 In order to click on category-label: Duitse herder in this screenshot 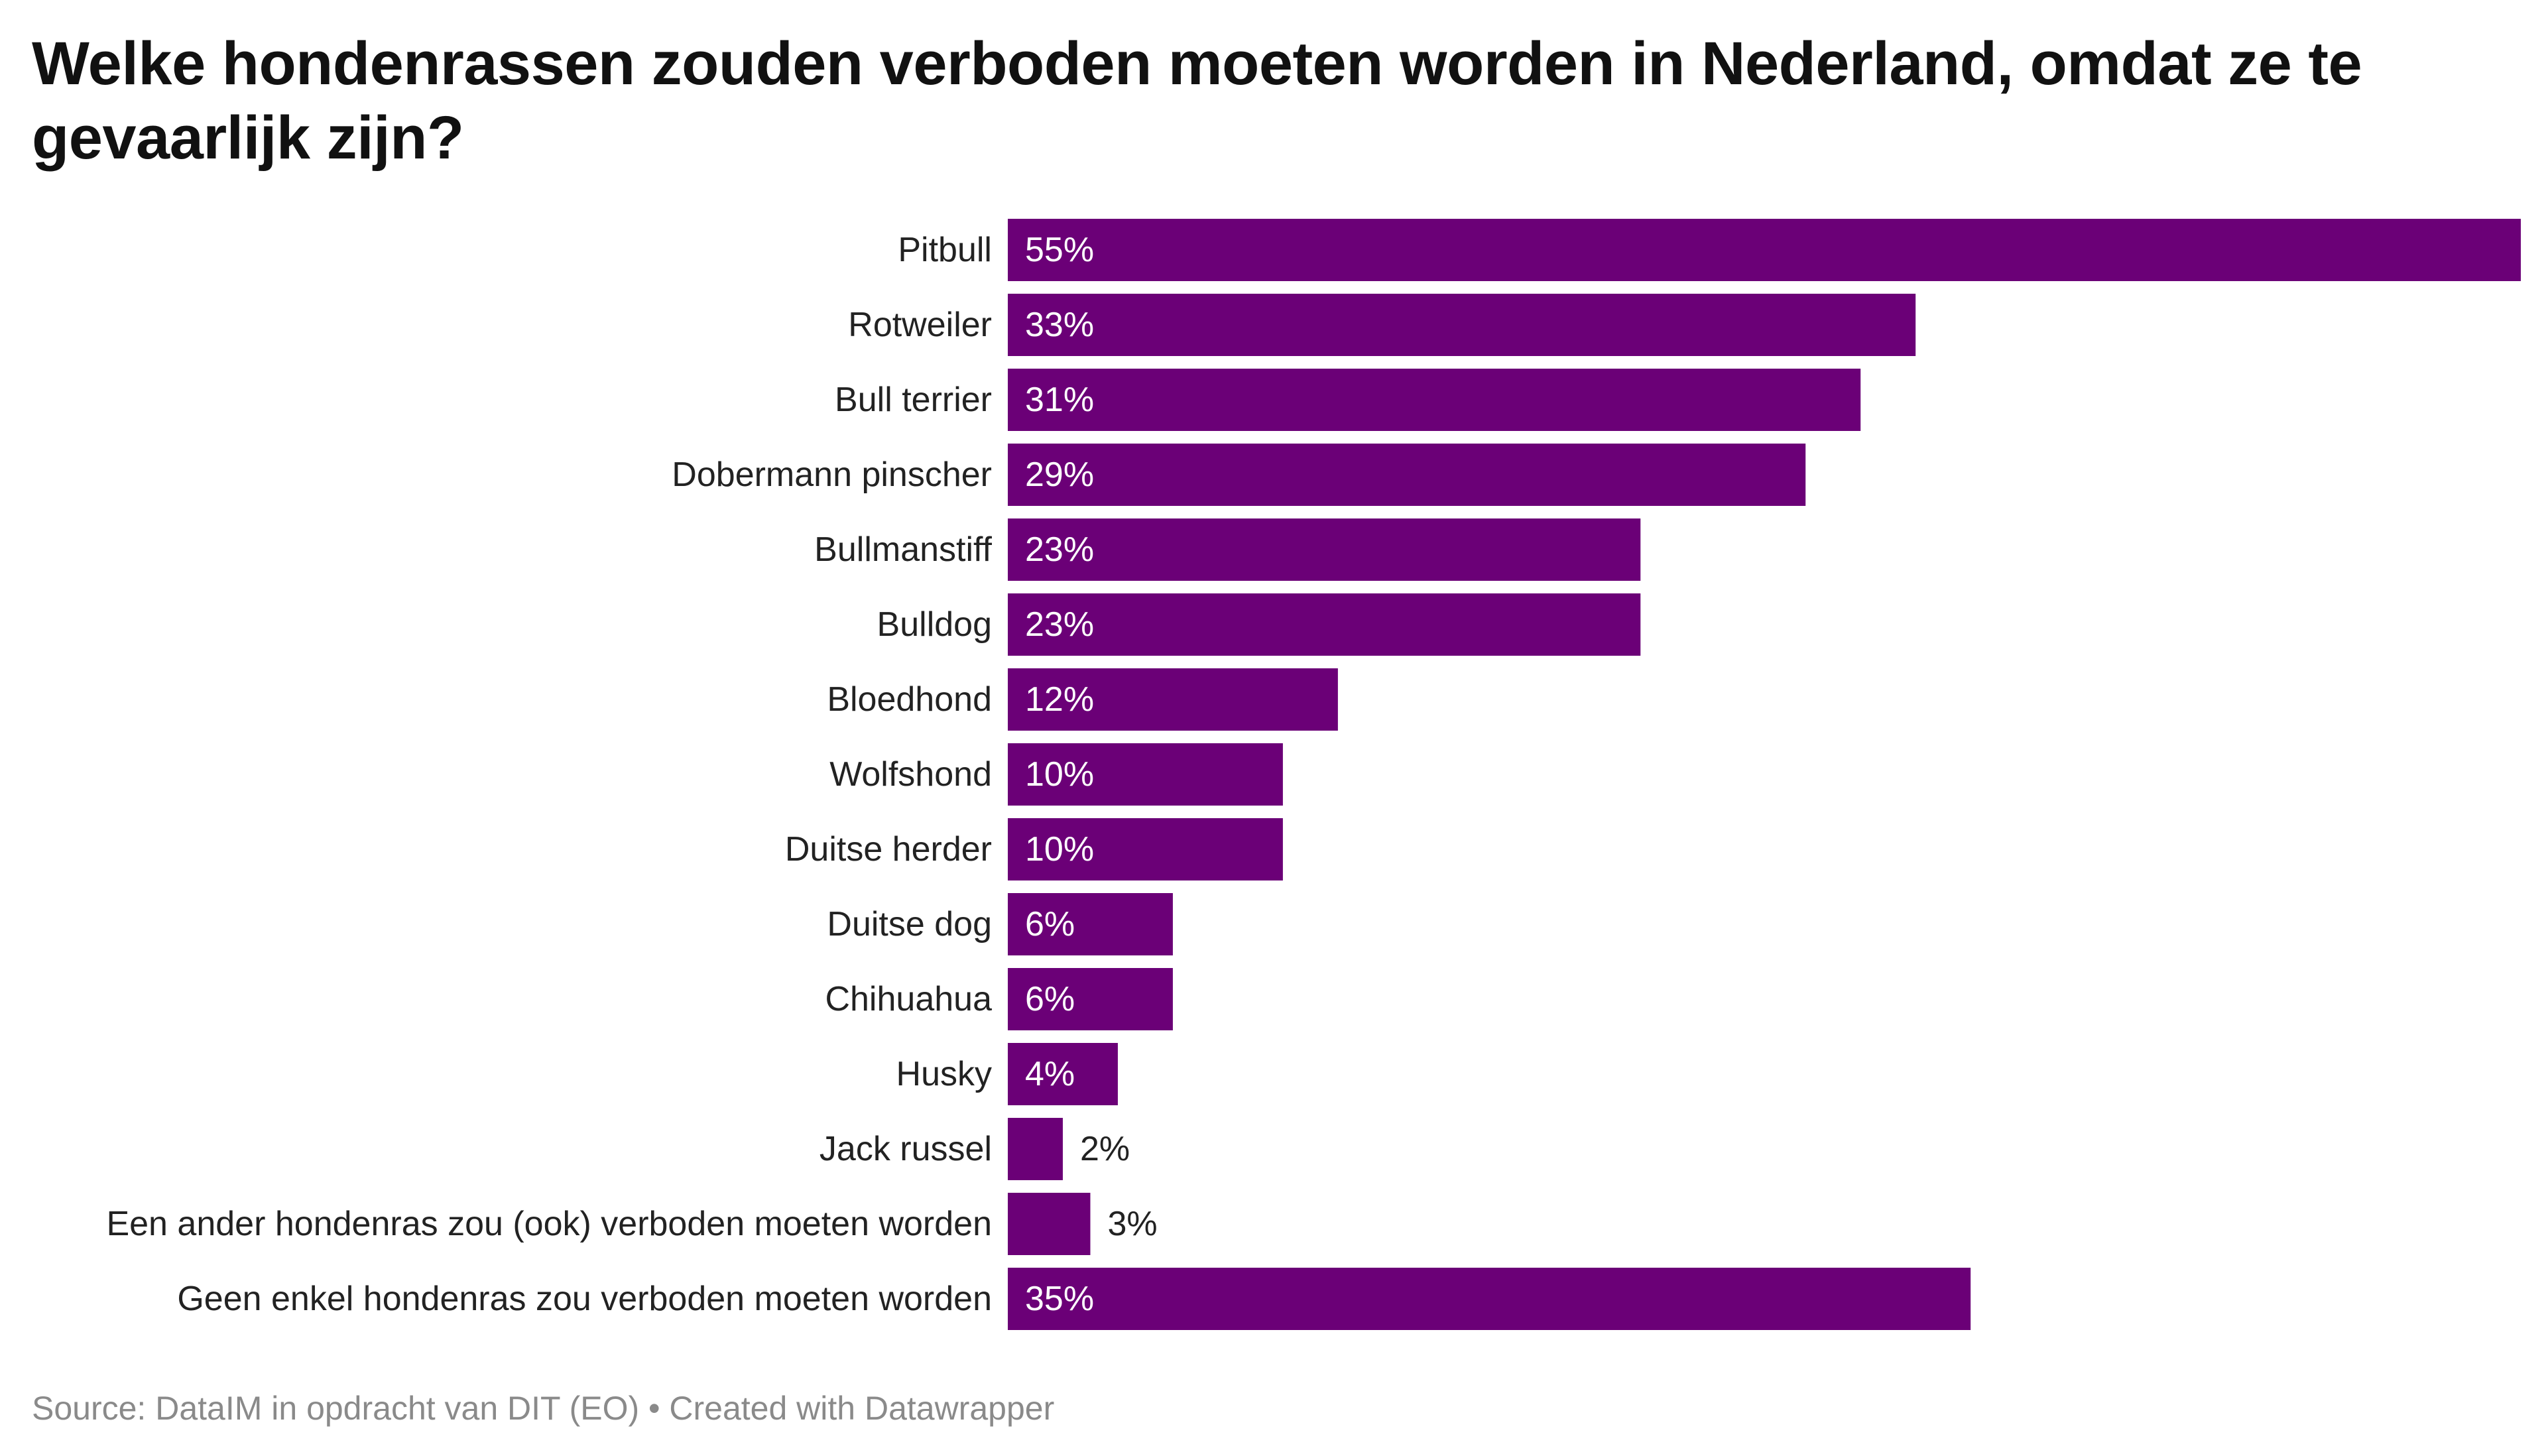, I will do `click(888, 849)`.